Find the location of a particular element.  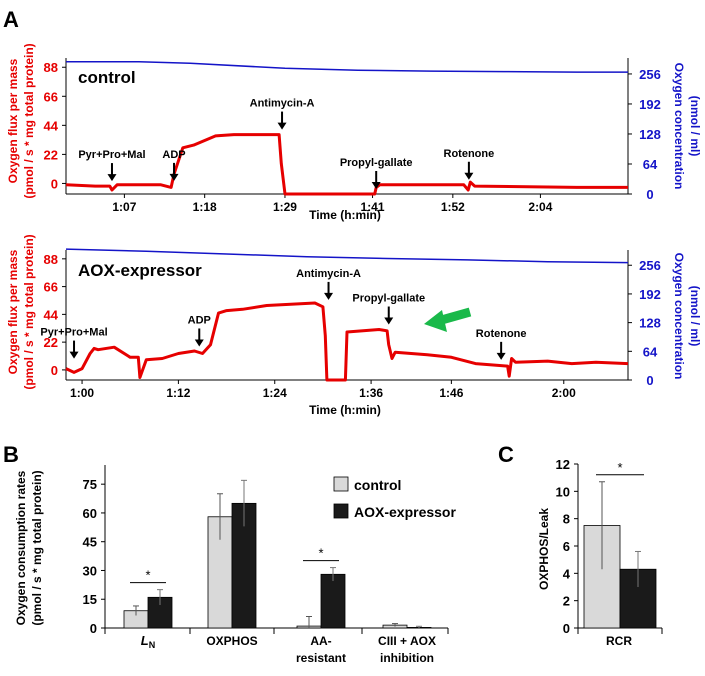

y-tick-label: 8 is located at coordinates (566, 519).